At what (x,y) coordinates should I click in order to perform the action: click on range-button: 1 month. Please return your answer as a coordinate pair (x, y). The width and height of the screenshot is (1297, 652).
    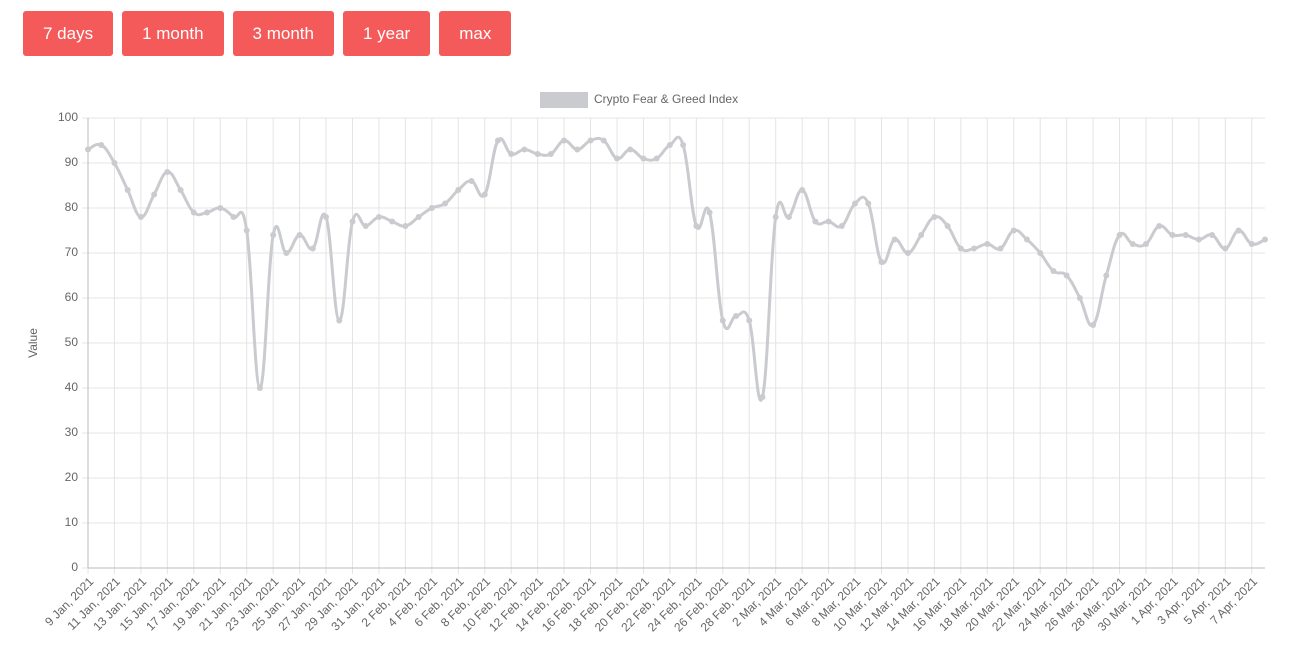
    Looking at the image, I should click on (173, 33).